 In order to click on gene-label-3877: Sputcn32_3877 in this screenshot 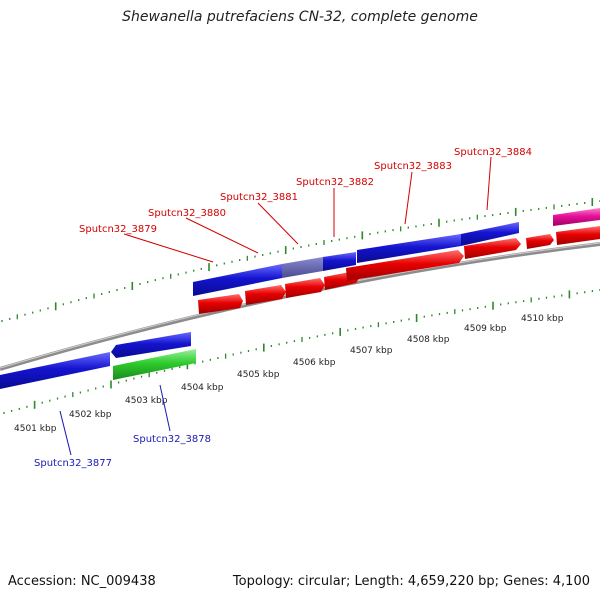, I will do `click(73, 463)`.